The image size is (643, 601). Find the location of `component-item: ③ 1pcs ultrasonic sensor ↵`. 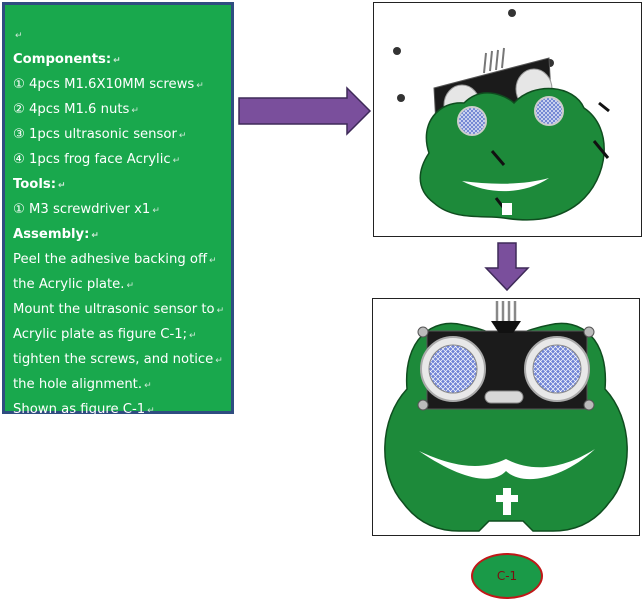

component-item: ③ 1pcs ultrasonic sensor ↵ is located at coordinates (100, 134).